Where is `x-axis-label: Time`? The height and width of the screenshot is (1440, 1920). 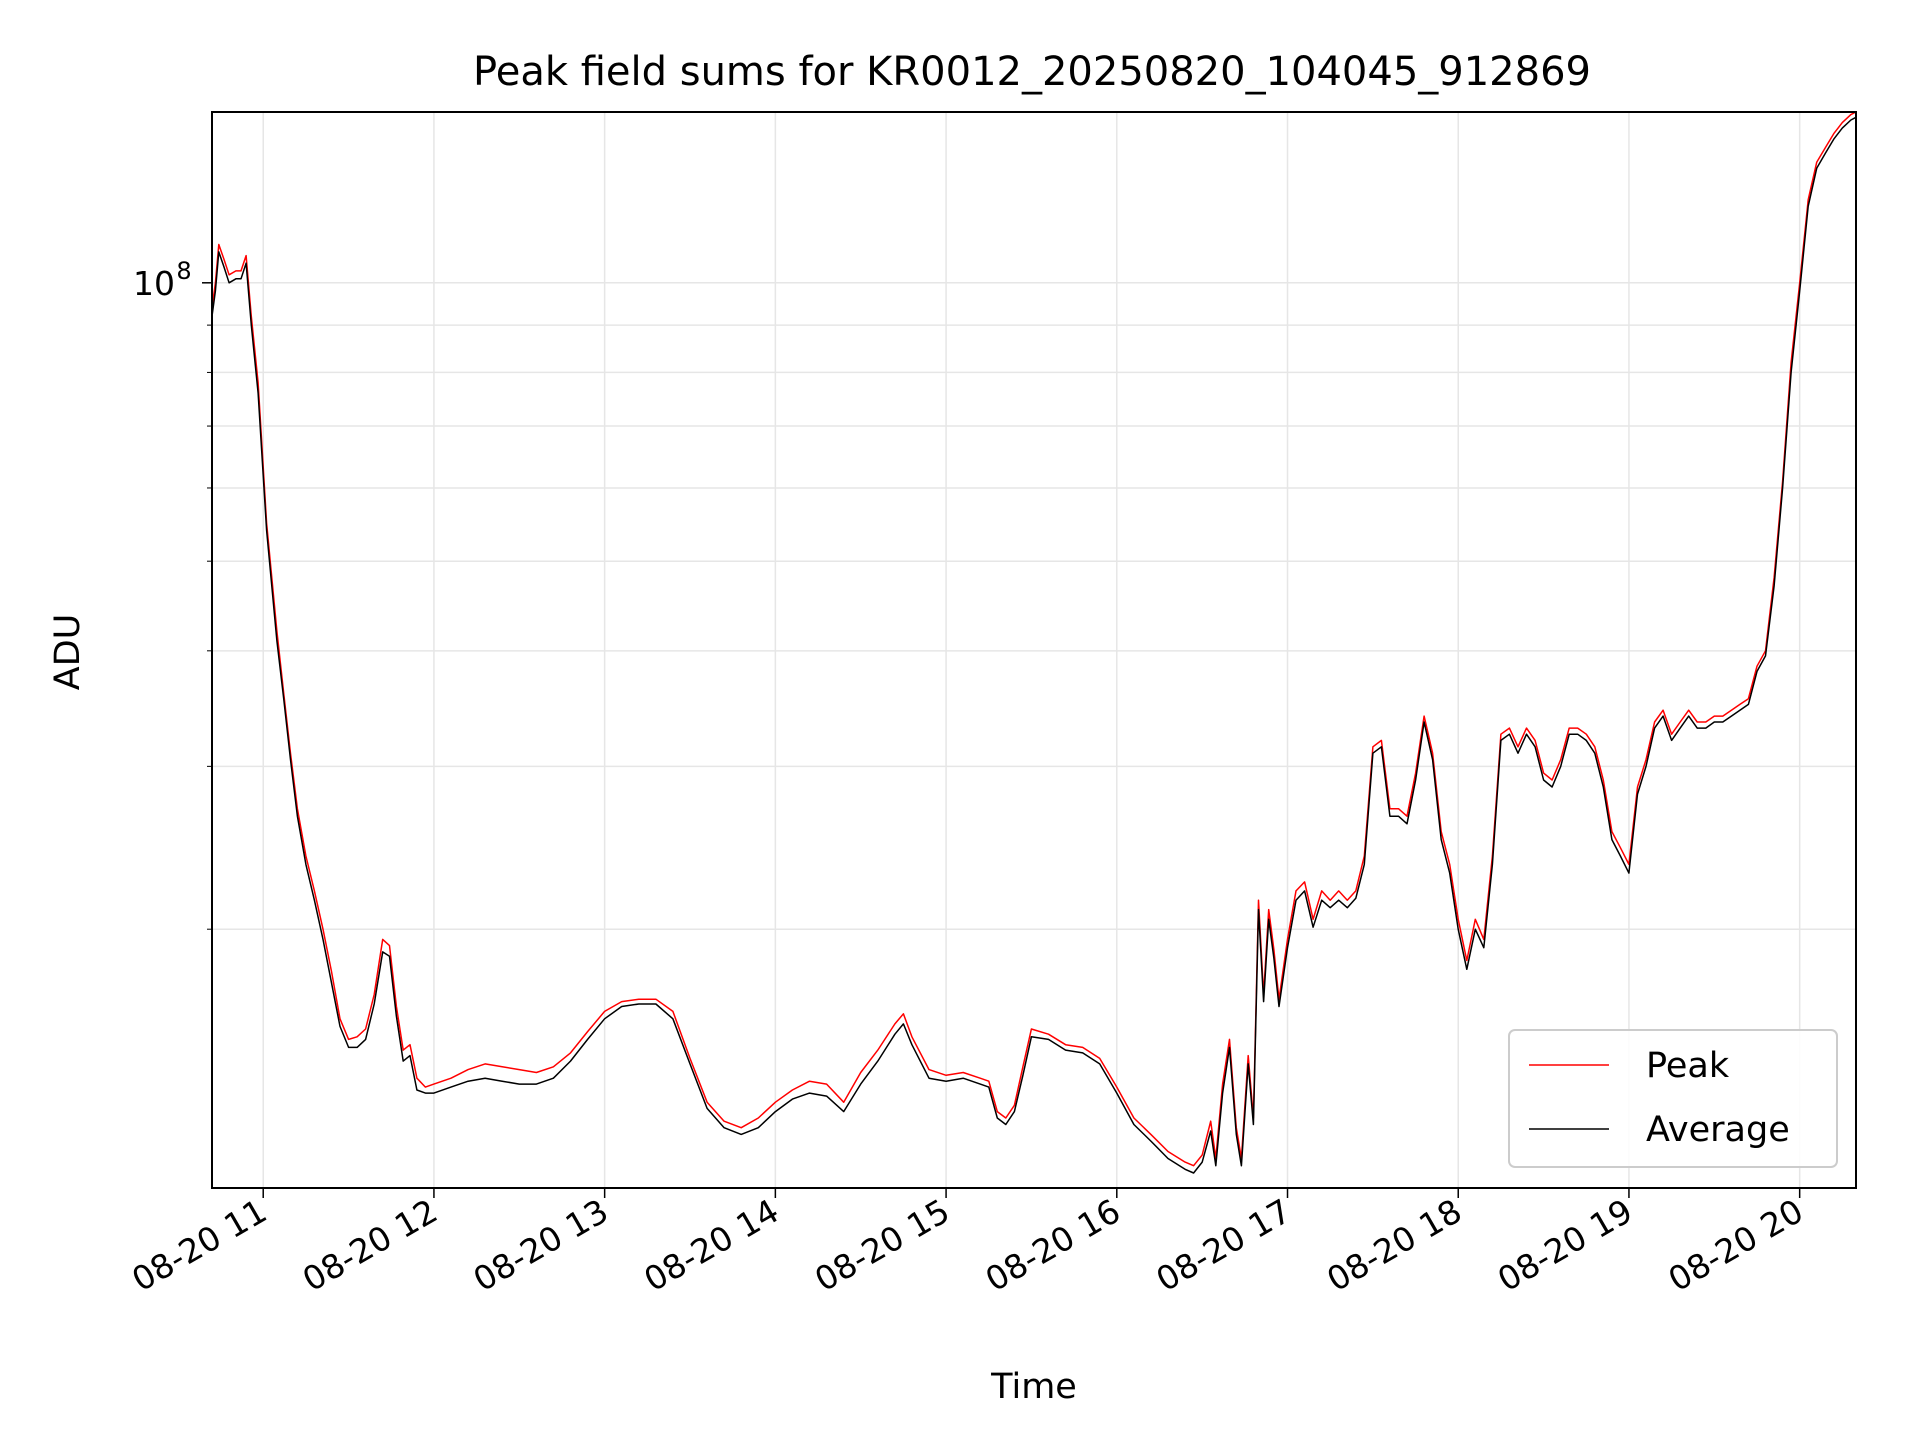 x-axis-label: Time is located at coordinates (1033, 1387).